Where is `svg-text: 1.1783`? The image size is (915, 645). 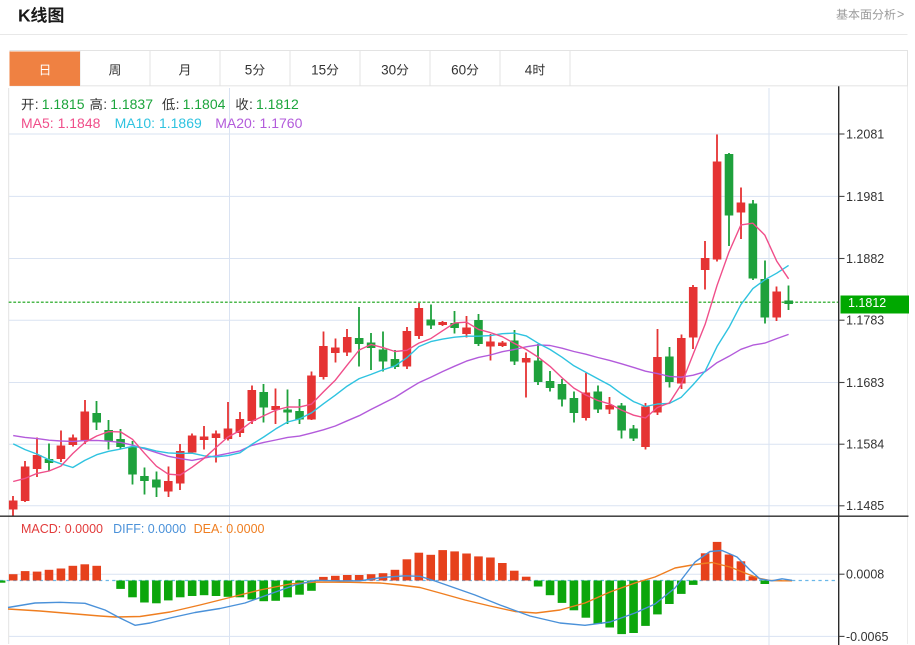 svg-text: 1.1783 is located at coordinates (865, 321).